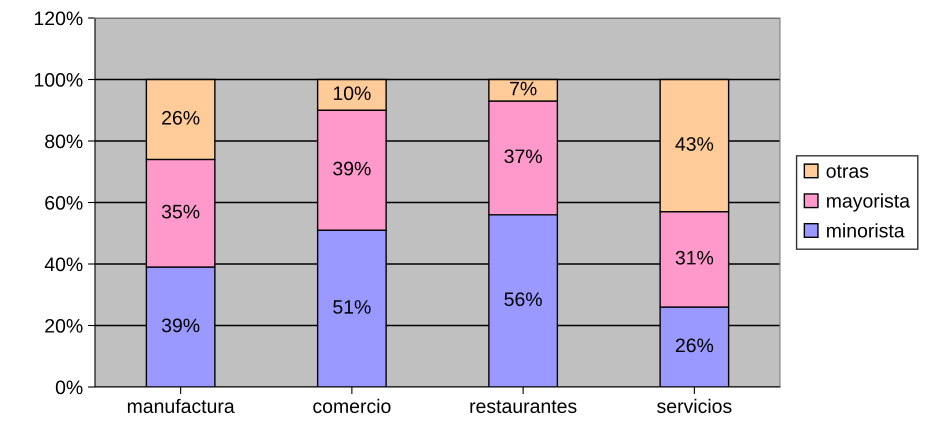 The width and height of the screenshot is (930, 438). What do you see at coordinates (866, 230) in the screenshot?
I see `legend-label: minorista` at bounding box center [866, 230].